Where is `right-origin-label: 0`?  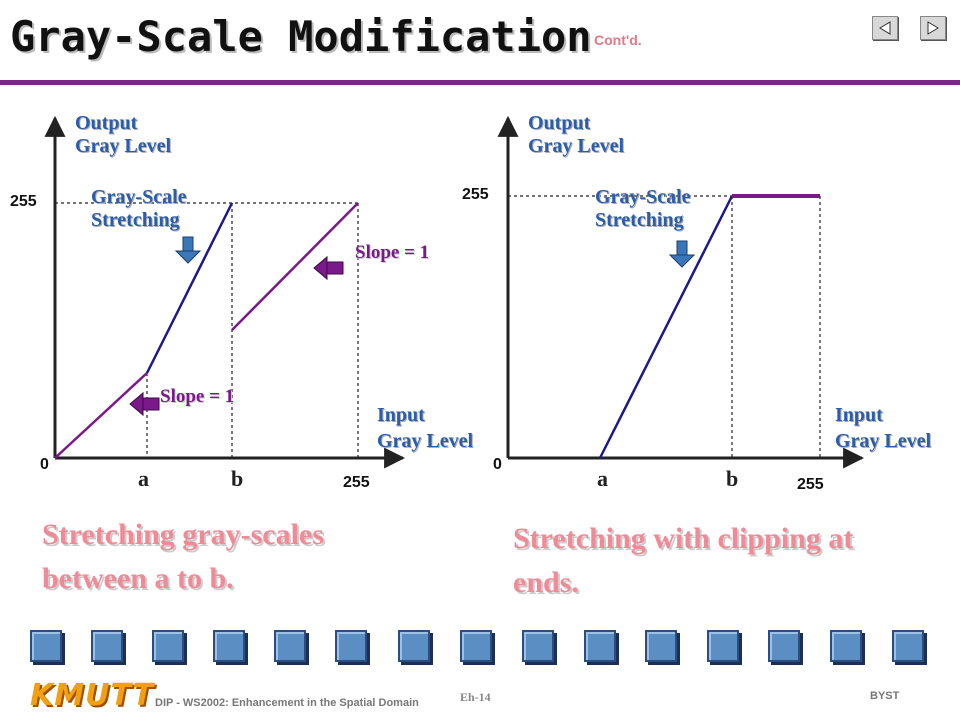
right-origin-label: 0 is located at coordinates (497, 464).